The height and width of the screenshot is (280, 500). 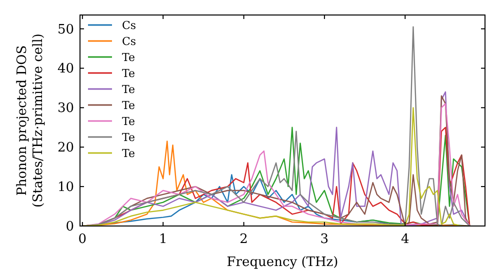 I want to click on y-tick-label: 30, so click(x=65, y=108).